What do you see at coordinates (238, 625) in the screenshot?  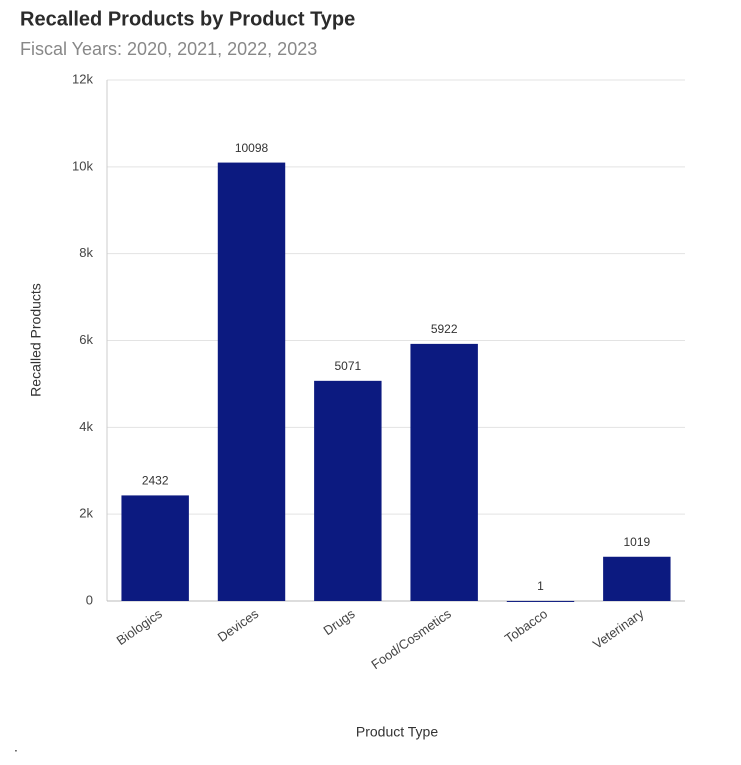 I see `x-tick-label: Devices` at bounding box center [238, 625].